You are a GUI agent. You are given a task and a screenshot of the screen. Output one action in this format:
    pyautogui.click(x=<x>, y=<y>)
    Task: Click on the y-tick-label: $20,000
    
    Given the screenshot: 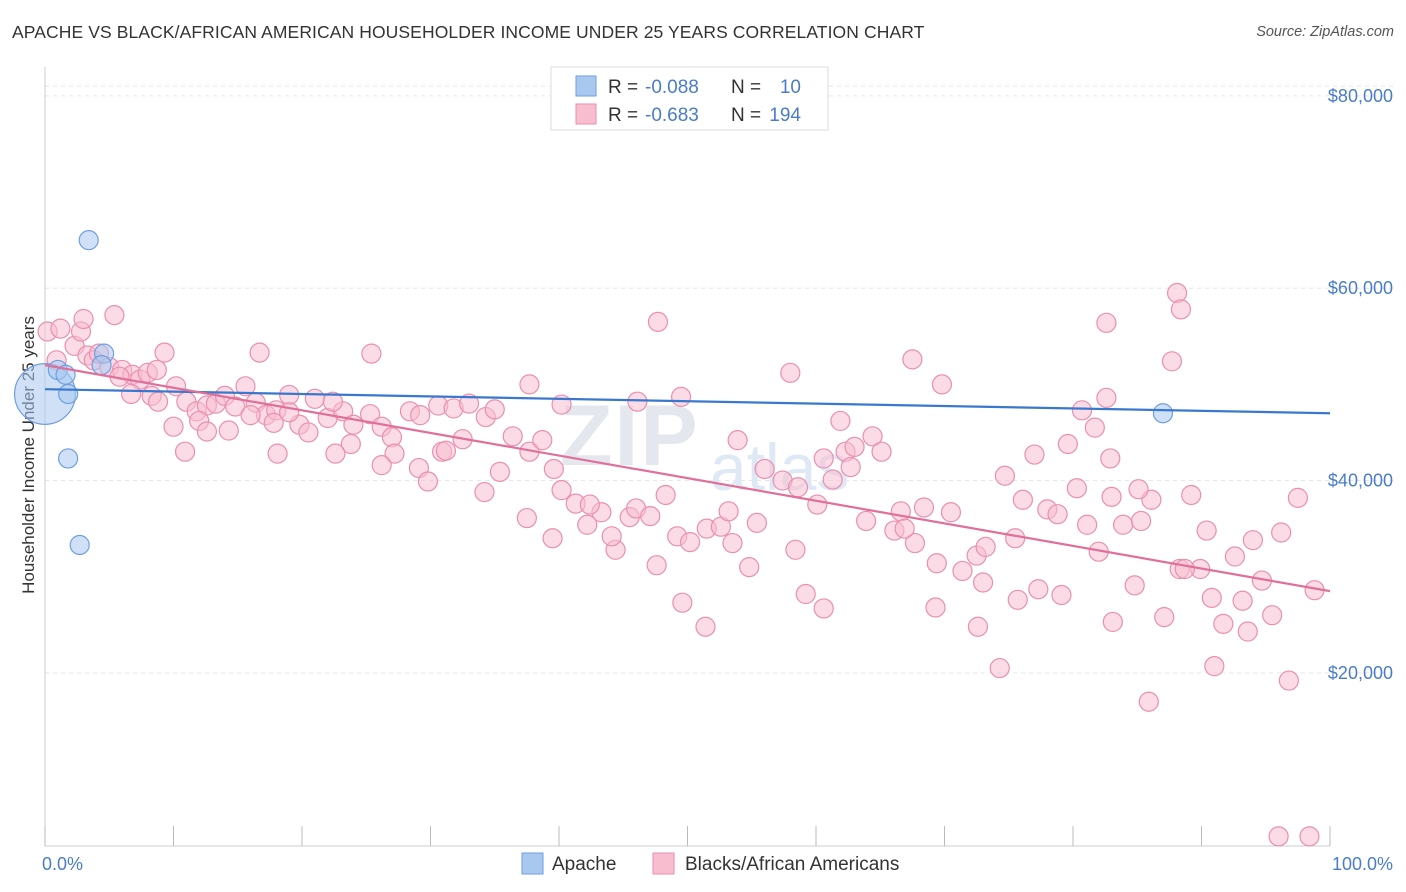 What is the action you would take?
    pyautogui.click(x=1360, y=673)
    